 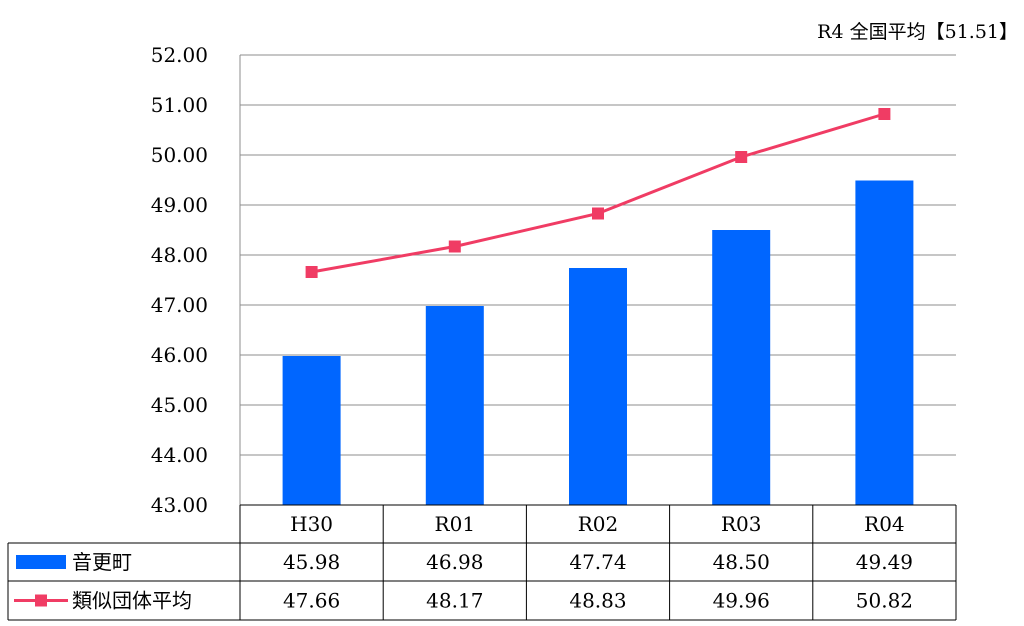 What do you see at coordinates (179, 355) in the screenshot?
I see `y-tick-label: 46.00` at bounding box center [179, 355].